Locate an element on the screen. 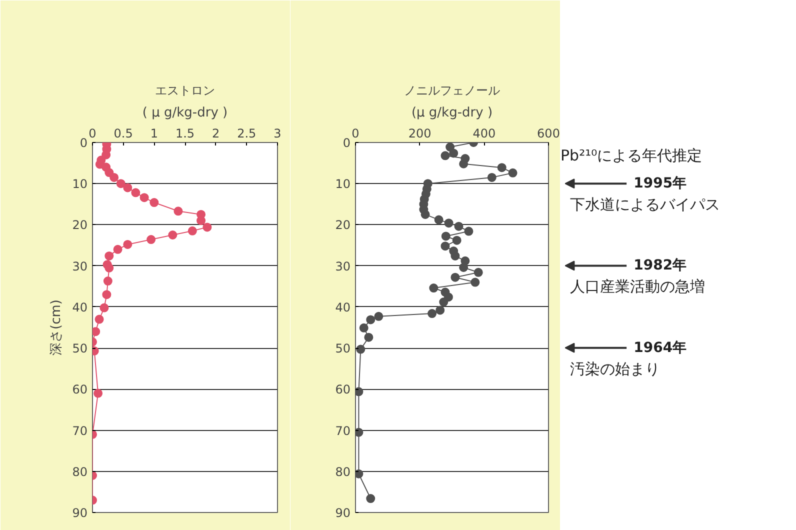  x-tick-label: 1.5 is located at coordinates (185, 133).